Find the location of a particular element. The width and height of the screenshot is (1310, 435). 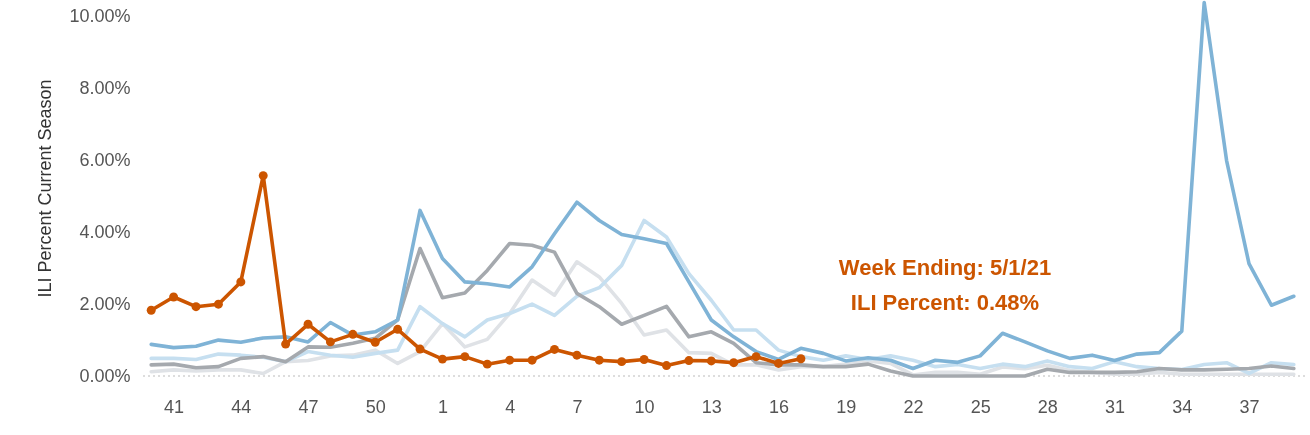

x-tick-label: 37 is located at coordinates (1249, 406).